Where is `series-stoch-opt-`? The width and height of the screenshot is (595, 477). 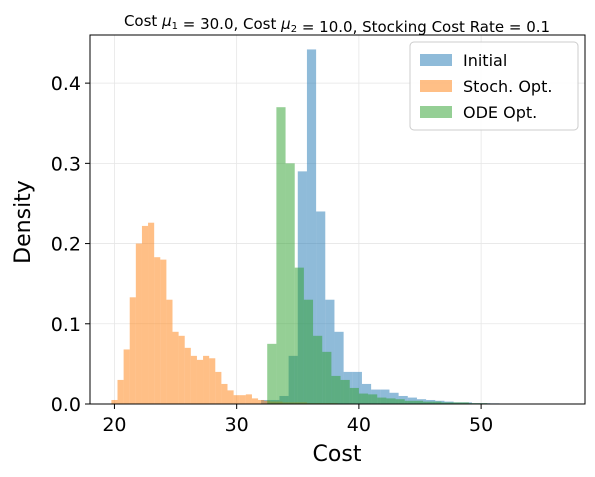 series-stoch-opt- is located at coordinates (224, 313).